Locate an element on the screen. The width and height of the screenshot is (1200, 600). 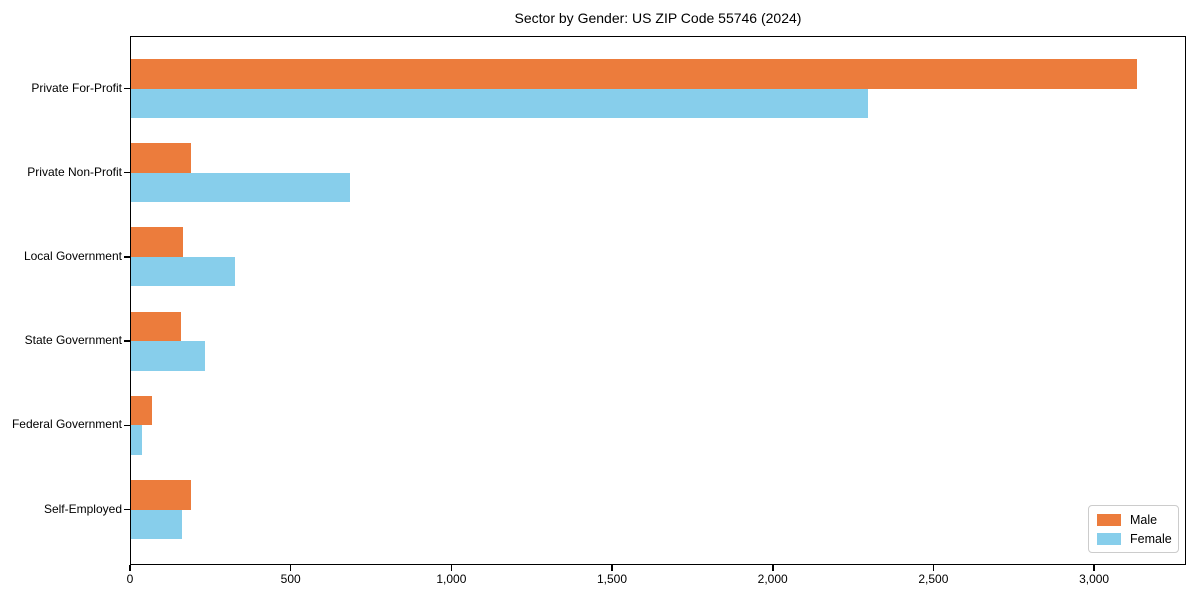
bar-female-private-non-profit is located at coordinates (241, 187).